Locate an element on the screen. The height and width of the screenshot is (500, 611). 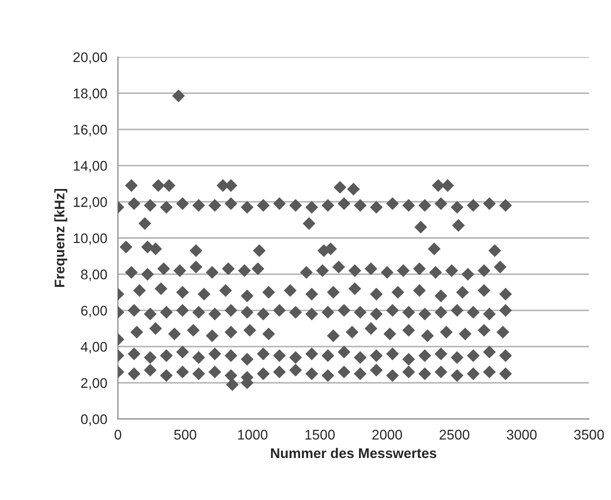
x-tick-label: 1000 is located at coordinates (253, 435).